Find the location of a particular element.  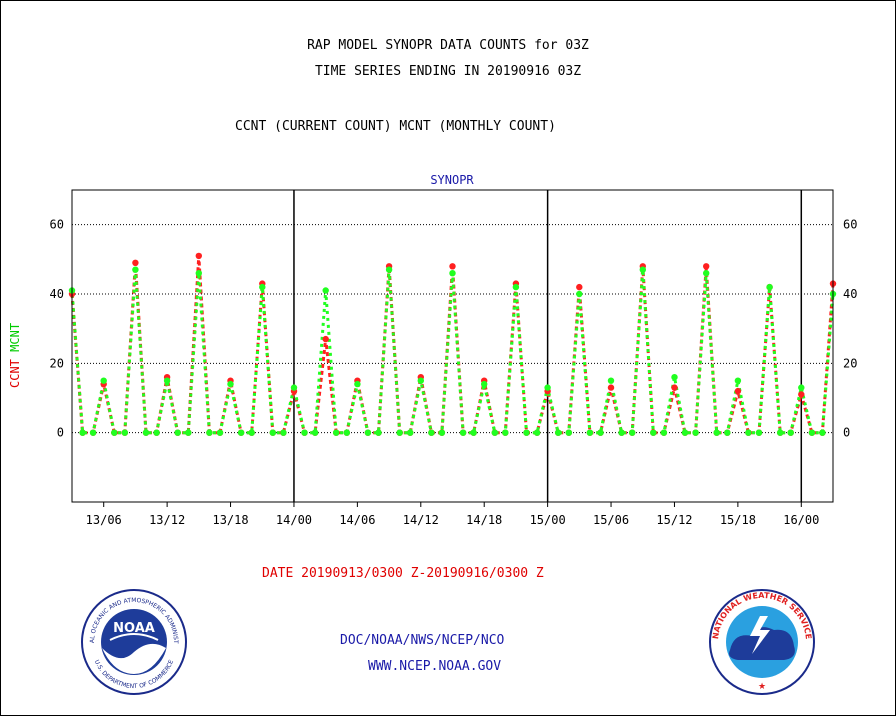

ylabel-ccnt: CCNT is located at coordinates (15, 373).